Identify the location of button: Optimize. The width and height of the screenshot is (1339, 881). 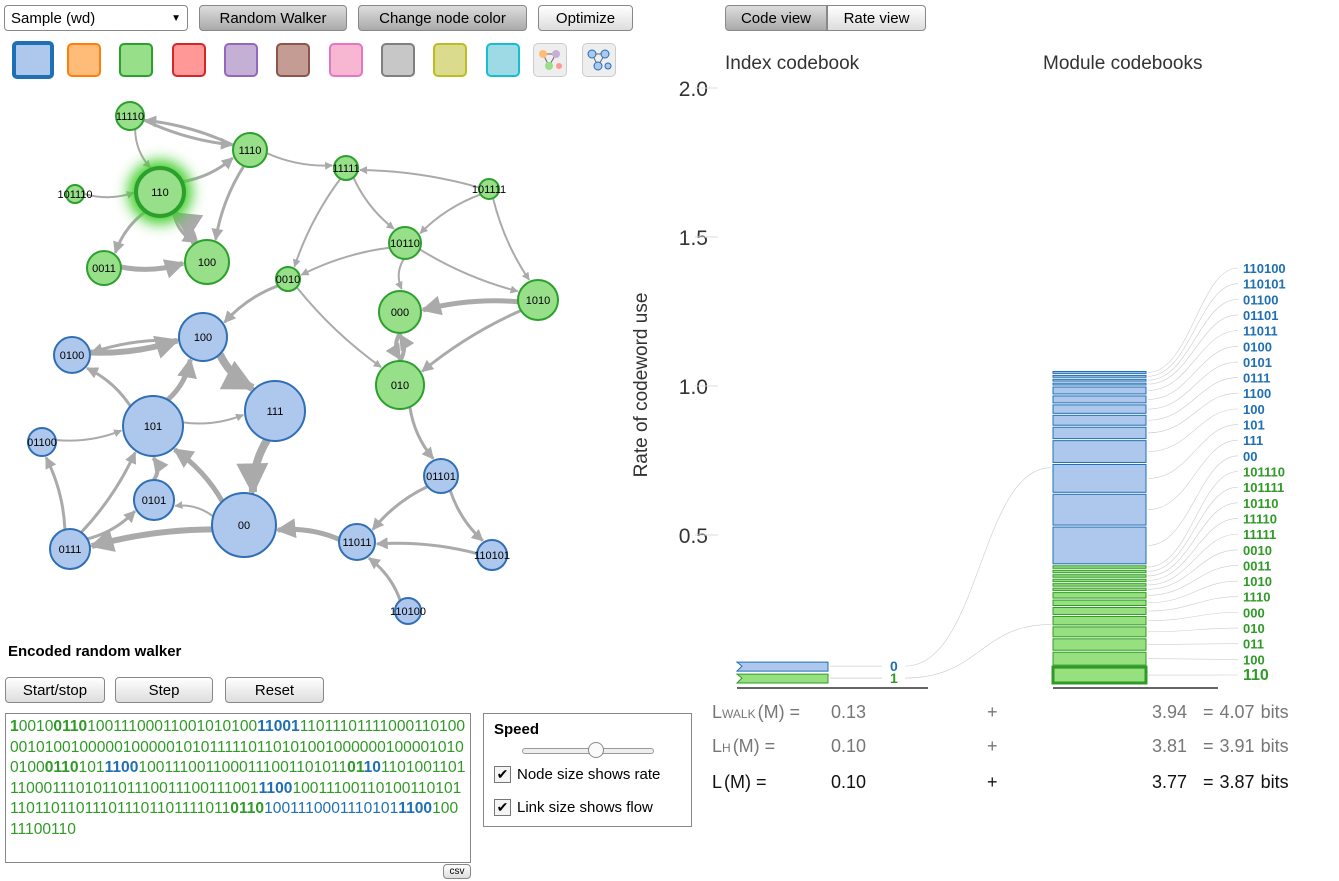
(585, 18).